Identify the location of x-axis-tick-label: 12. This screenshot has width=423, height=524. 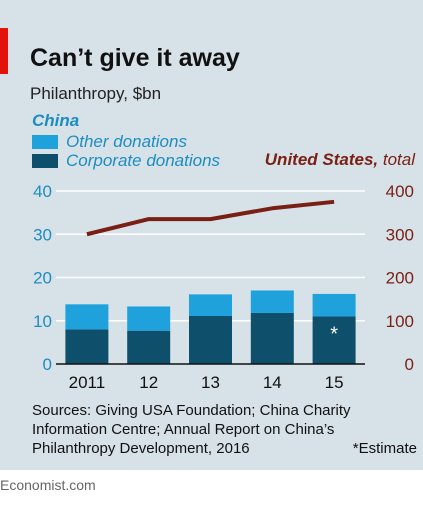
(148, 382).